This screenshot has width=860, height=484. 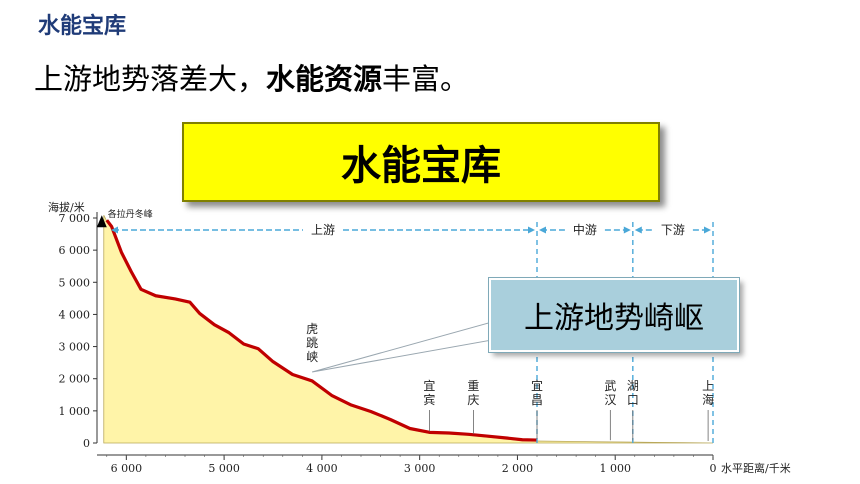 What do you see at coordinates (86, 443) in the screenshot?
I see `y-tick-label: 0` at bounding box center [86, 443].